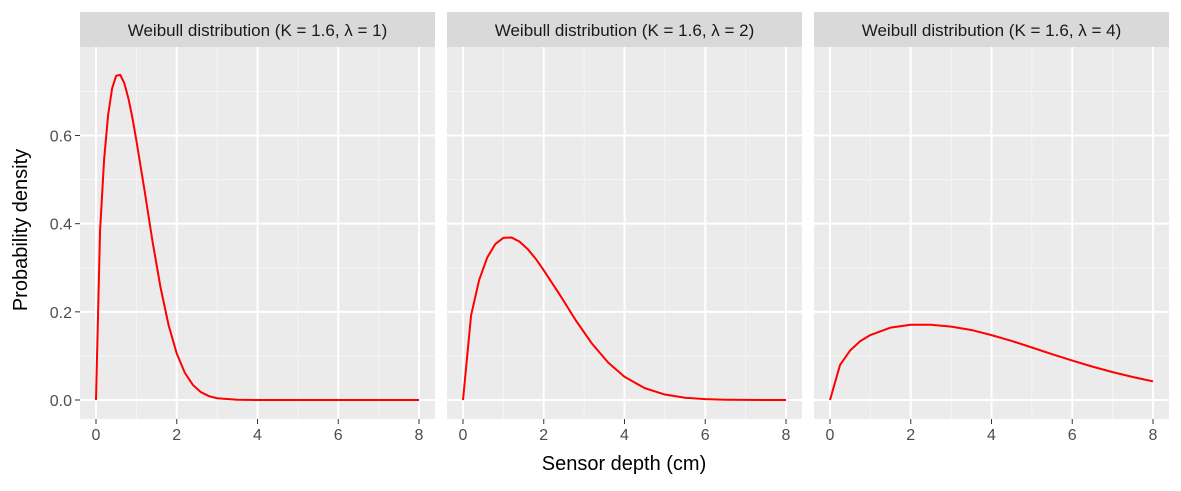 Image resolution: width=1181 pixels, height=491 pixels. Describe the element at coordinates (61, 225) in the screenshot. I see `y-tick-label: 0.4` at that location.